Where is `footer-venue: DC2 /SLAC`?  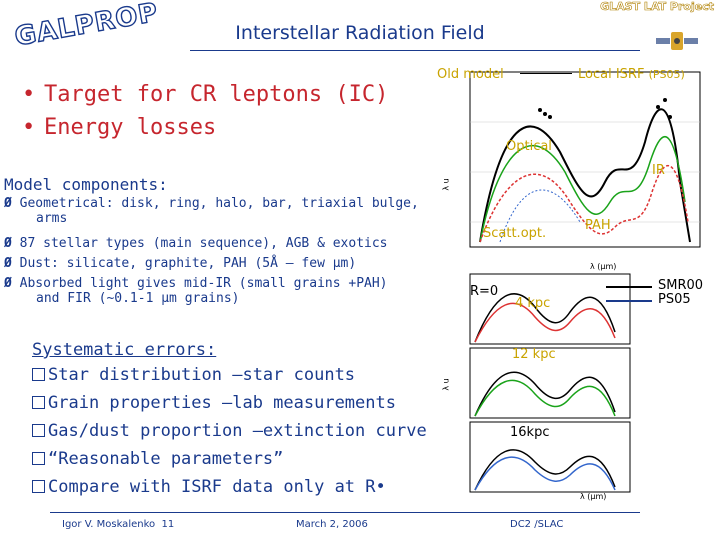 footer-venue: DC2 /SLAC is located at coordinates (537, 524).